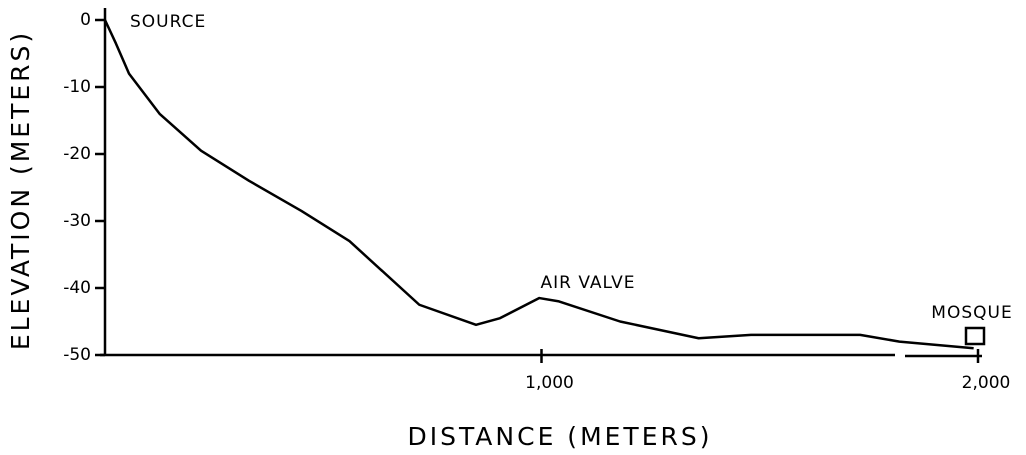 The width and height of the screenshot is (1026, 455). I want to click on annotation: MOSQUE, so click(971, 313).